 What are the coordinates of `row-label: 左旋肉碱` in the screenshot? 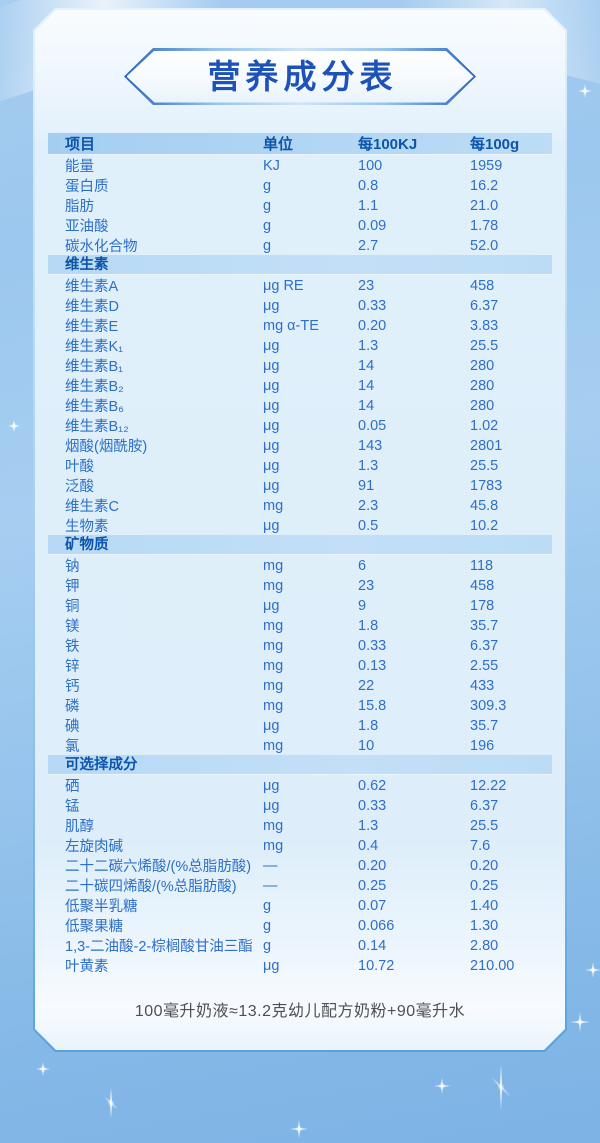 It's located at (94, 847).